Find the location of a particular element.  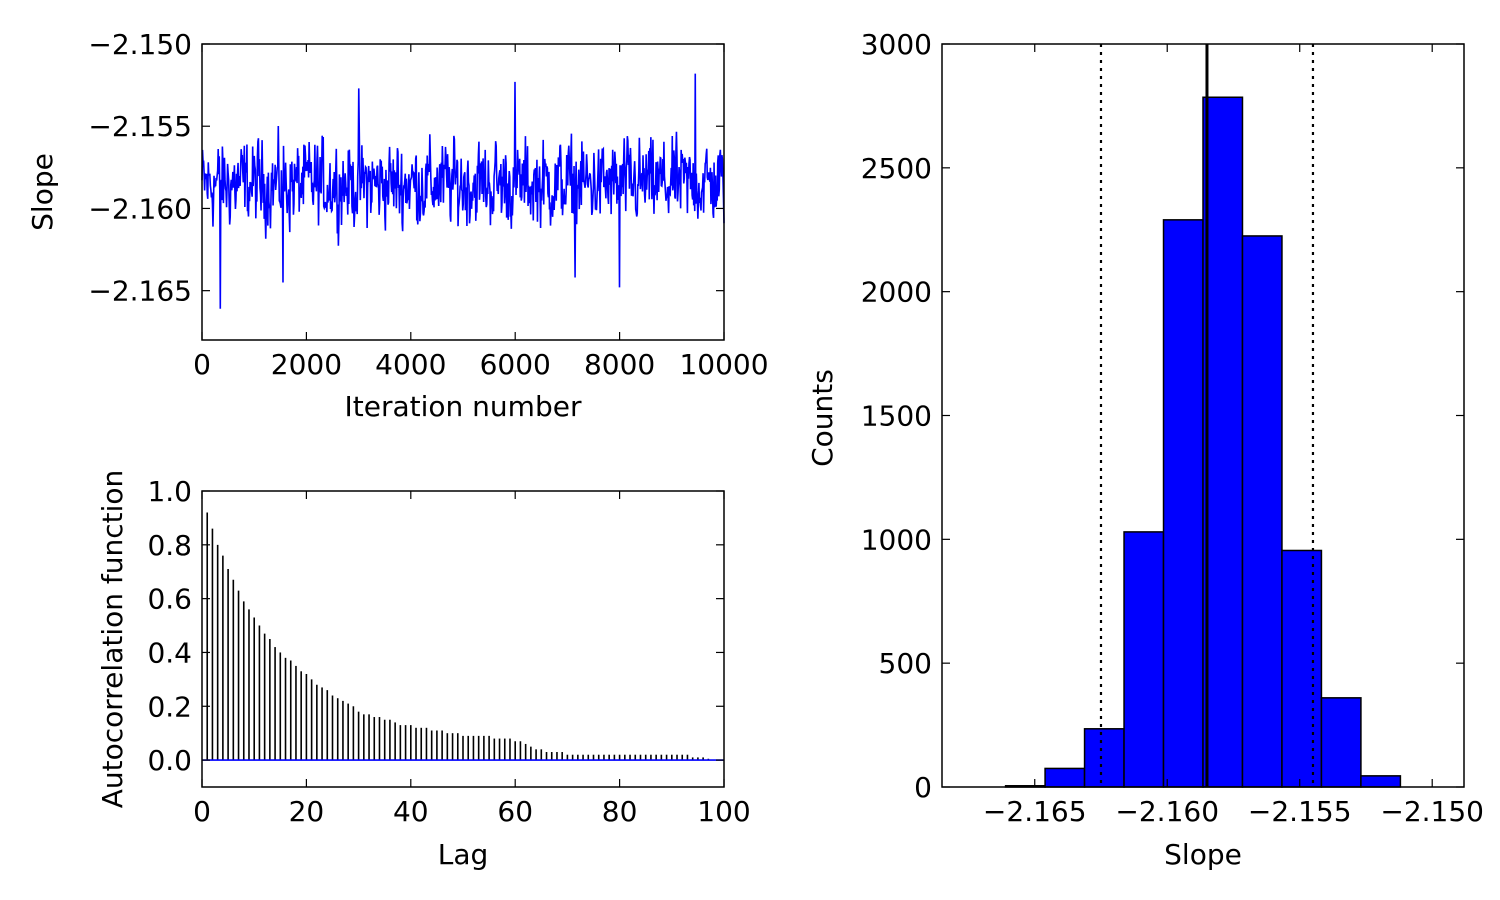

acf-xtick-label: 20 is located at coordinates (307, 811).